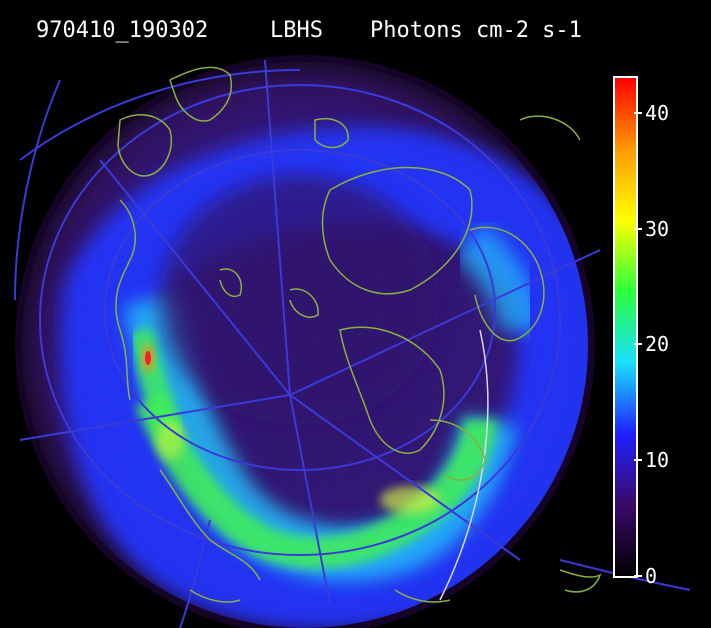 This screenshot has height=628, width=711. What do you see at coordinates (625, 327) in the screenshot?
I see `colorbar` at bounding box center [625, 327].